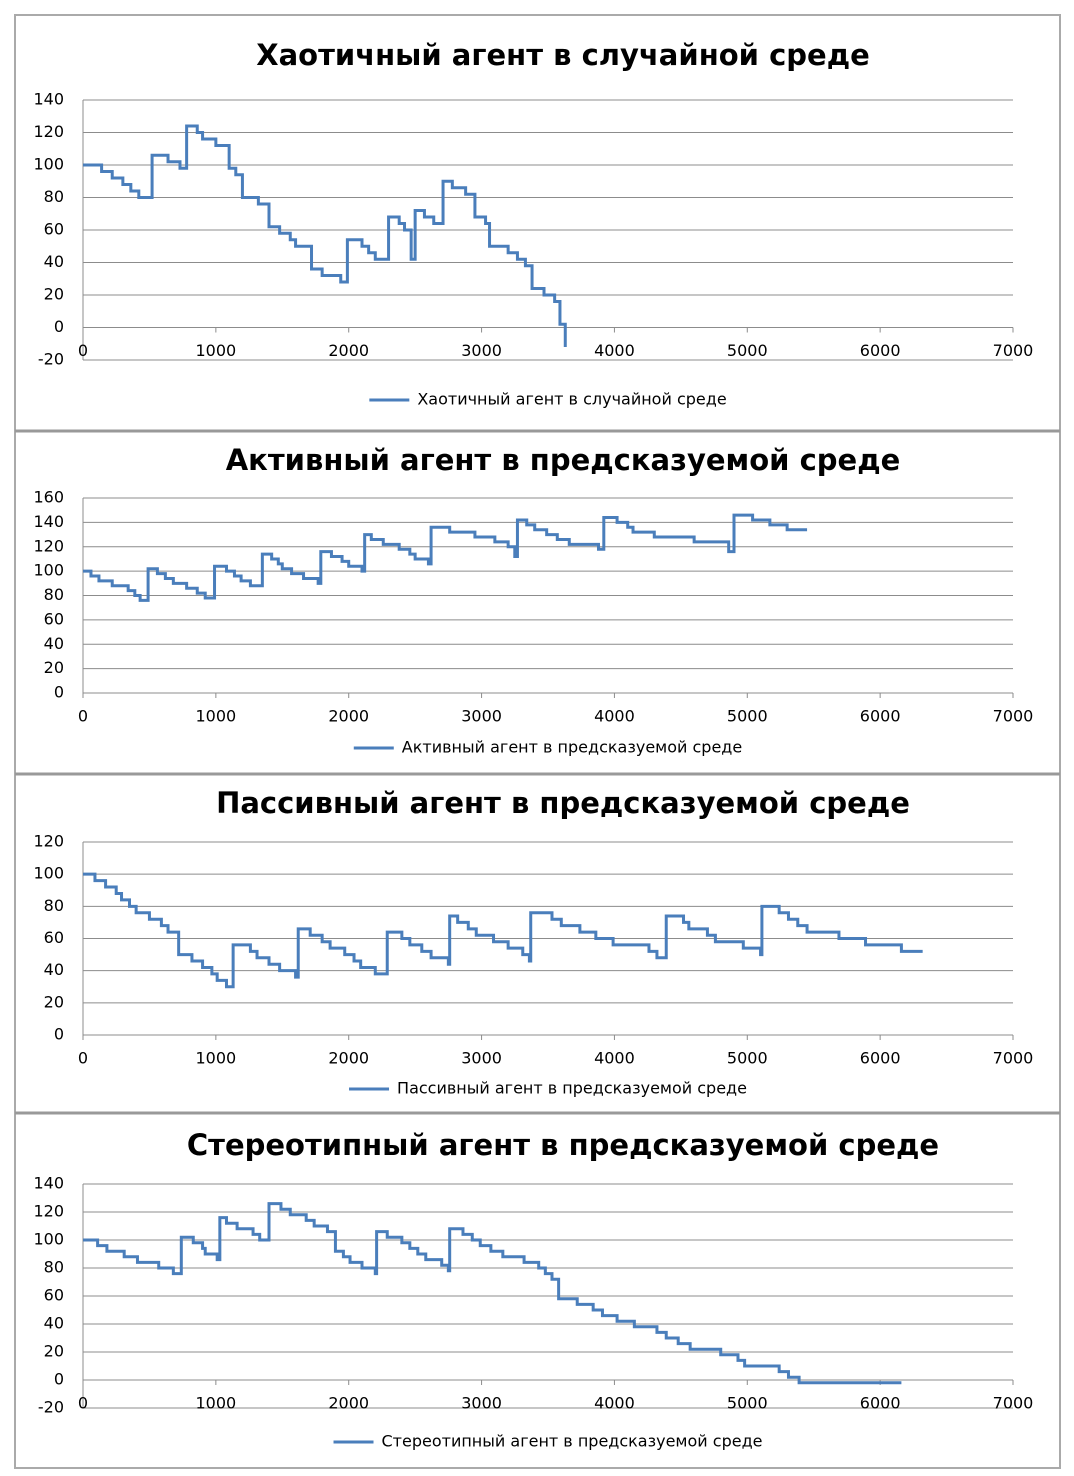  Describe the element at coordinates (563, 460) in the screenshot. I see `chart-title: Активный агент в предсказуемой среде` at that location.